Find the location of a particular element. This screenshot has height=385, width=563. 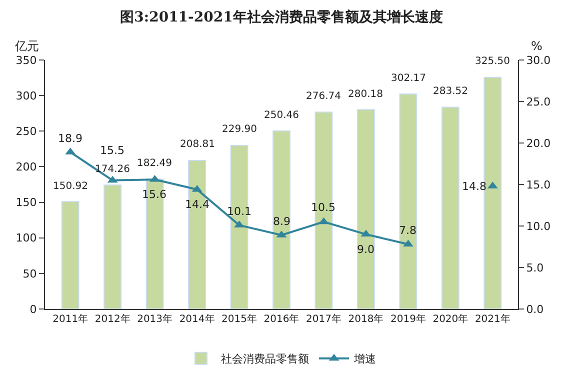

y-tick-label: 50 is located at coordinates (29, 273).